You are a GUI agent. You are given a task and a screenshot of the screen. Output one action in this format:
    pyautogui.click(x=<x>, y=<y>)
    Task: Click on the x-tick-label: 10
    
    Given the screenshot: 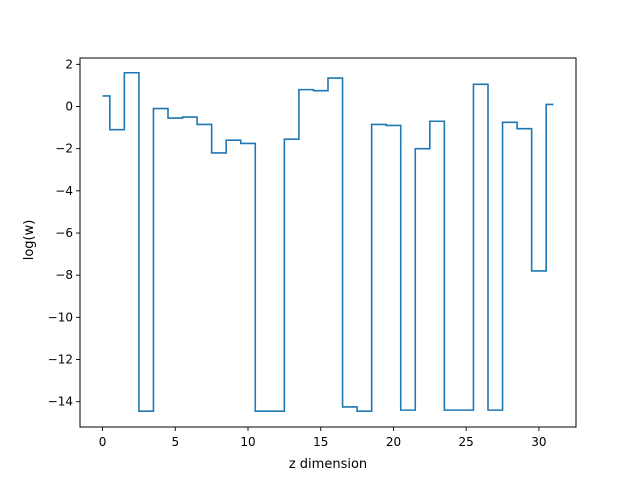 What is the action you would take?
    pyautogui.click(x=247, y=442)
    